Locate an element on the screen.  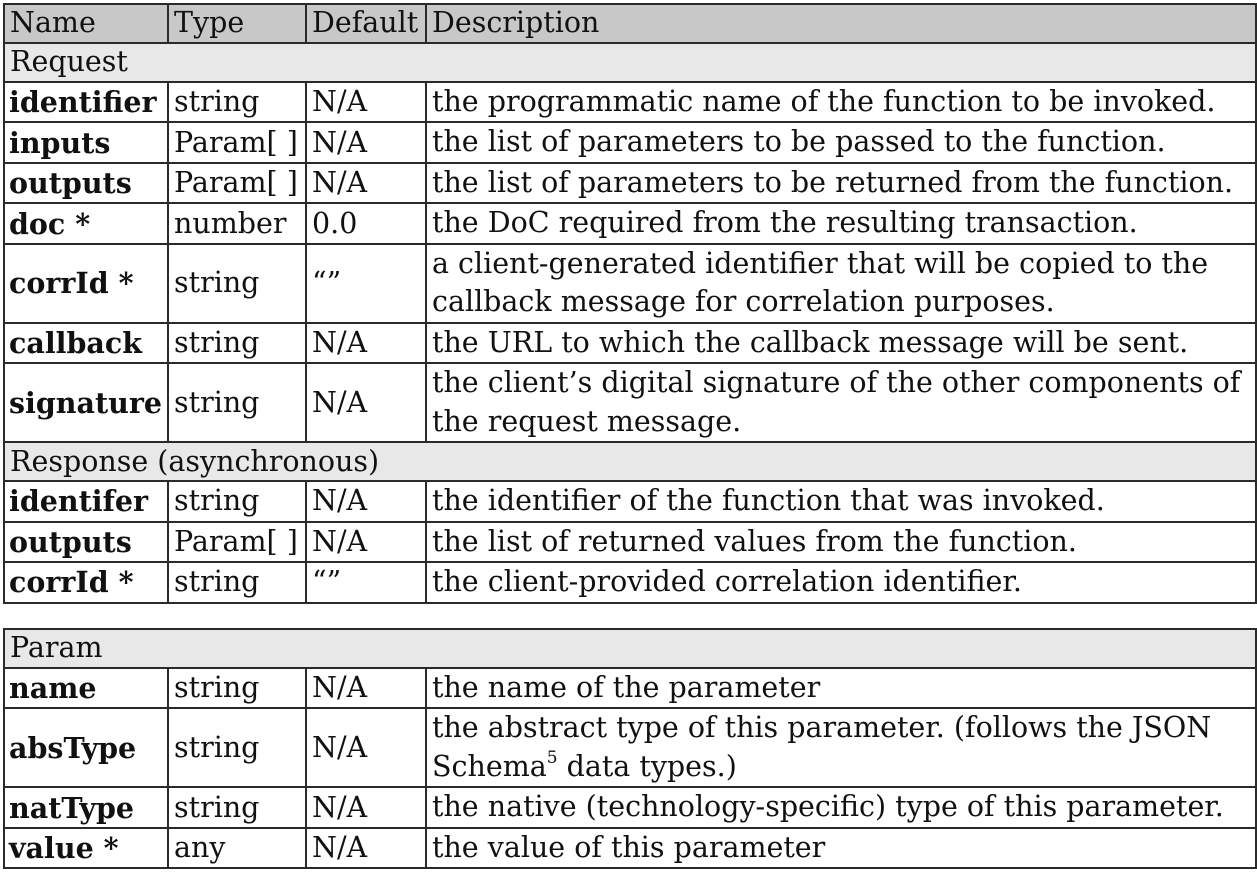
header-type: Type is located at coordinates (237, 23).